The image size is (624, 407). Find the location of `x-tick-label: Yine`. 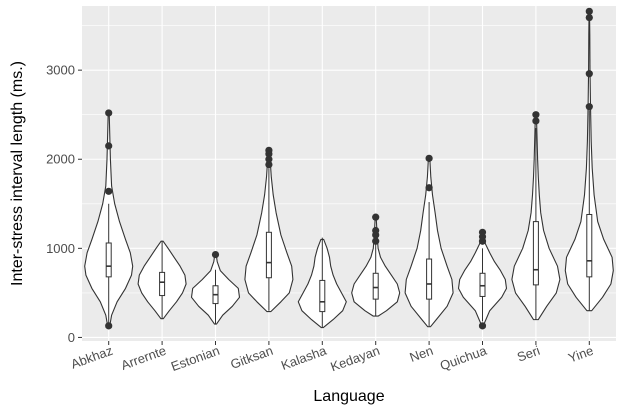

x-tick-label: Yine is located at coordinates (580, 354).